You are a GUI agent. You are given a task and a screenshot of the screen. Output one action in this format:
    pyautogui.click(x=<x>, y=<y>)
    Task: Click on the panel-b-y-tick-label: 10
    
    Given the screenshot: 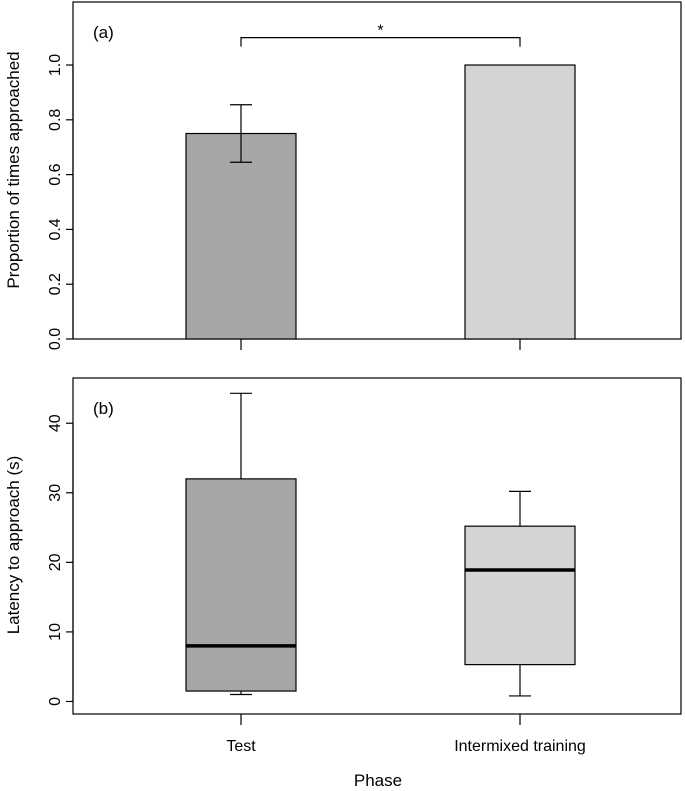 What is the action you would take?
    pyautogui.click(x=55, y=632)
    